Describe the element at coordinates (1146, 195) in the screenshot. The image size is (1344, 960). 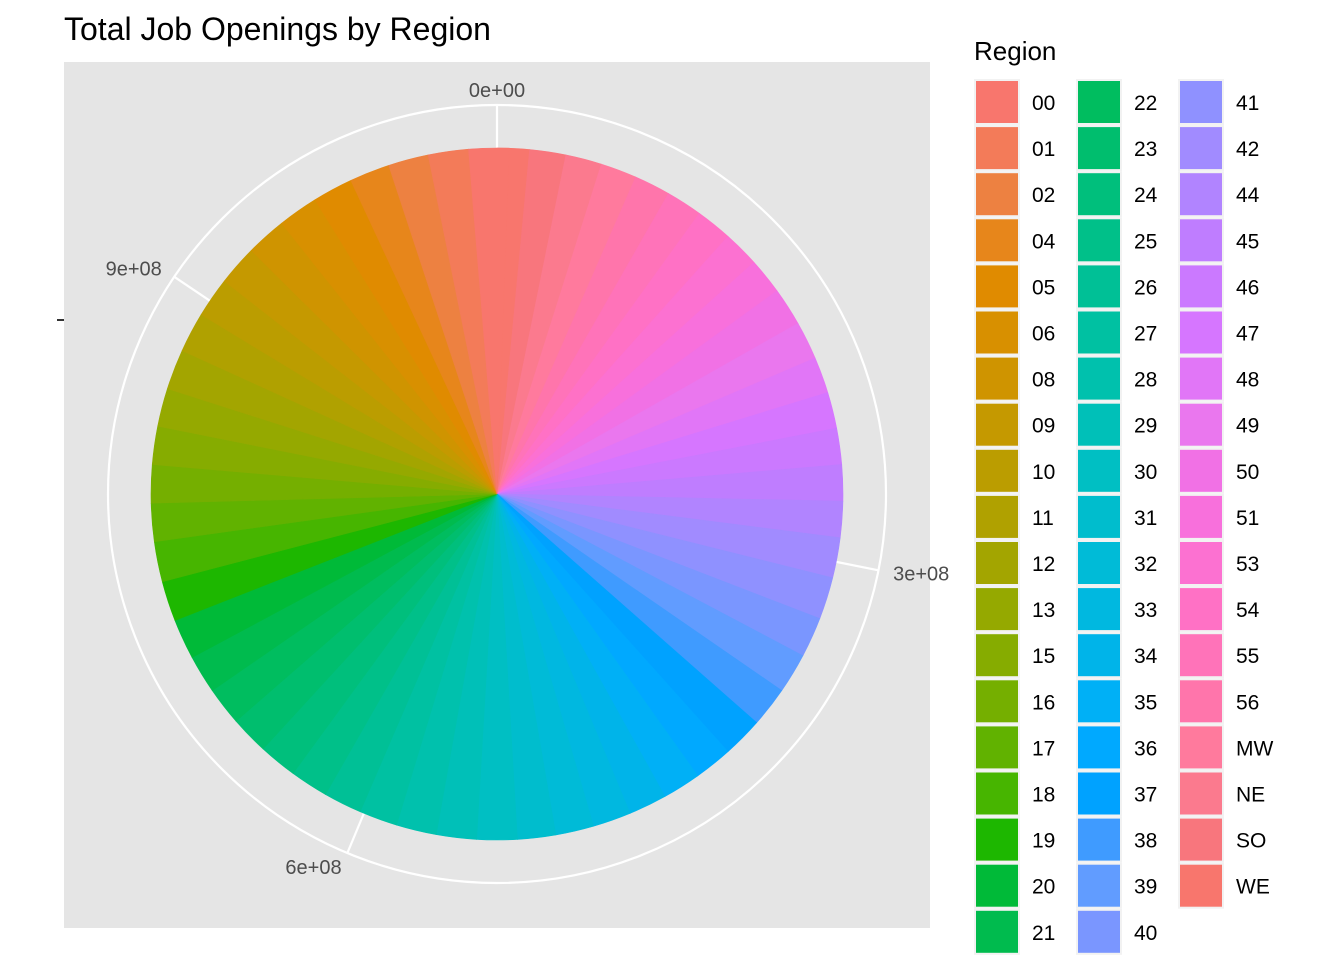
I see `legend-label-24: 24` at that location.